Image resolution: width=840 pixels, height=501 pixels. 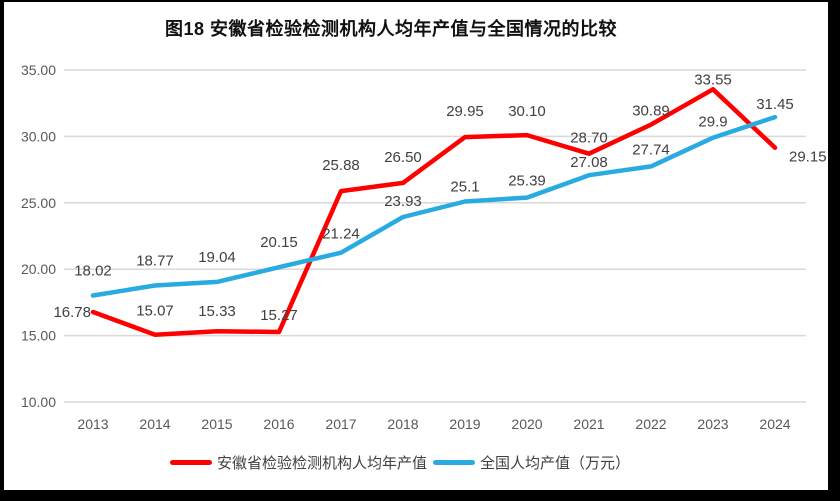 What do you see at coordinates (712, 424) in the screenshot?
I see `x-tick-label: 2023` at bounding box center [712, 424].